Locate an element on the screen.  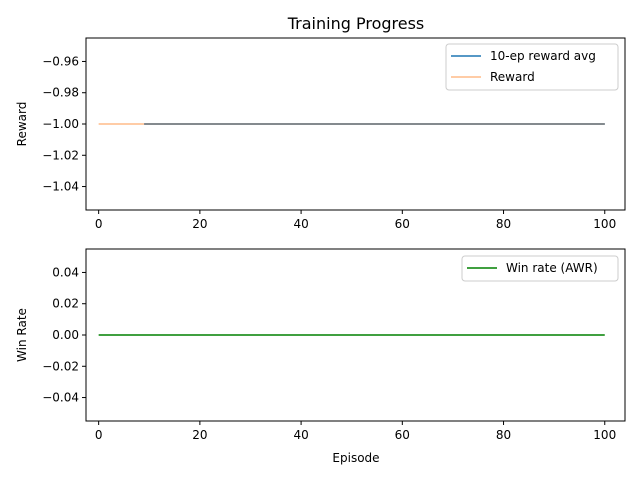
chart-title: Training Progress is located at coordinates (356, 23).